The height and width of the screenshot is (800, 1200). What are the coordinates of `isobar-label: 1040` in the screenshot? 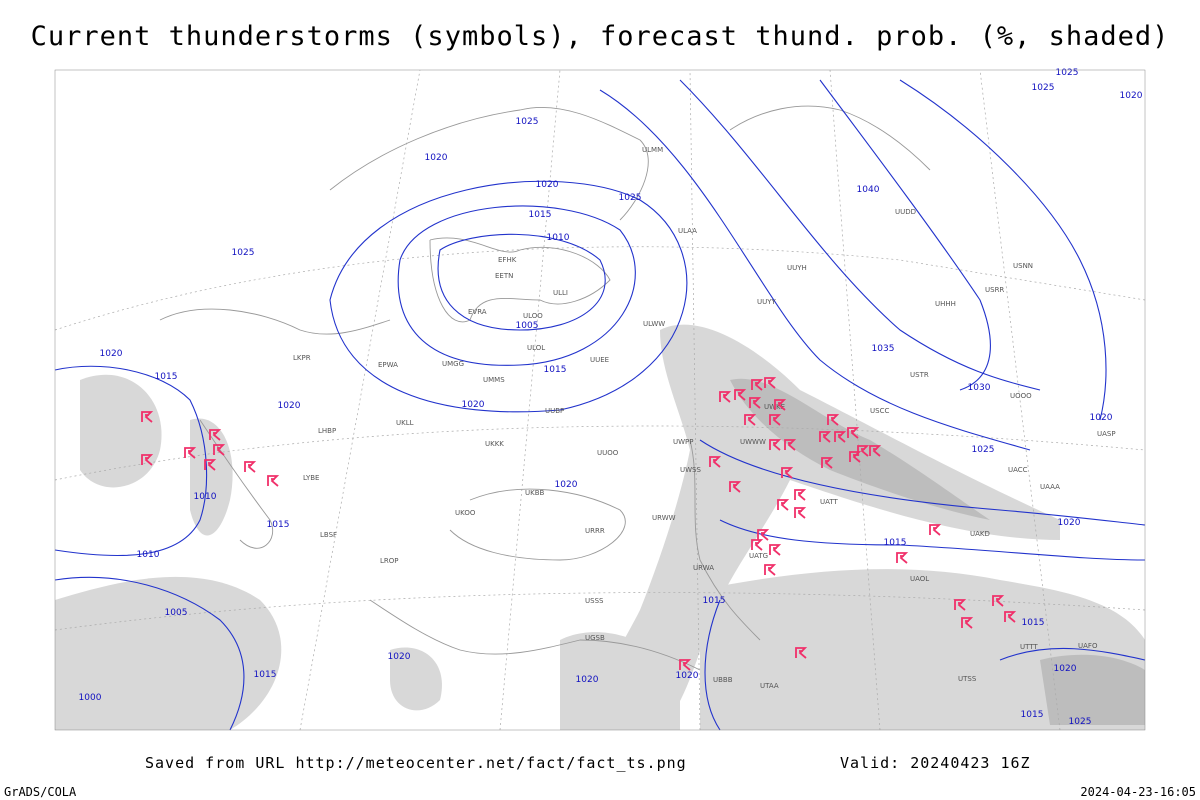 It's located at (868, 190).